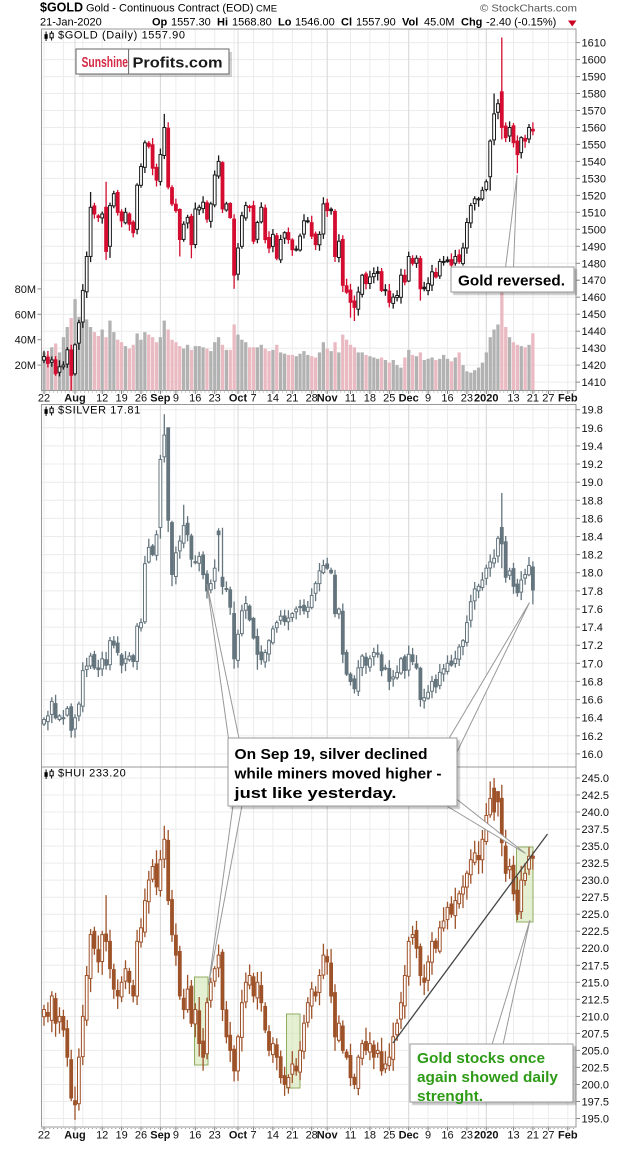  Describe the element at coordinates (592, 646) in the screenshot. I see `svg-text: 17.2` at that location.